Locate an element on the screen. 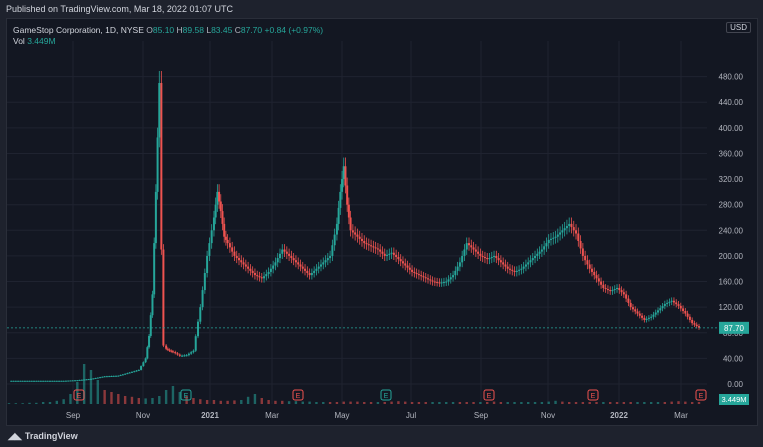  volume-legend: Vol 3.449M is located at coordinates (34, 41).